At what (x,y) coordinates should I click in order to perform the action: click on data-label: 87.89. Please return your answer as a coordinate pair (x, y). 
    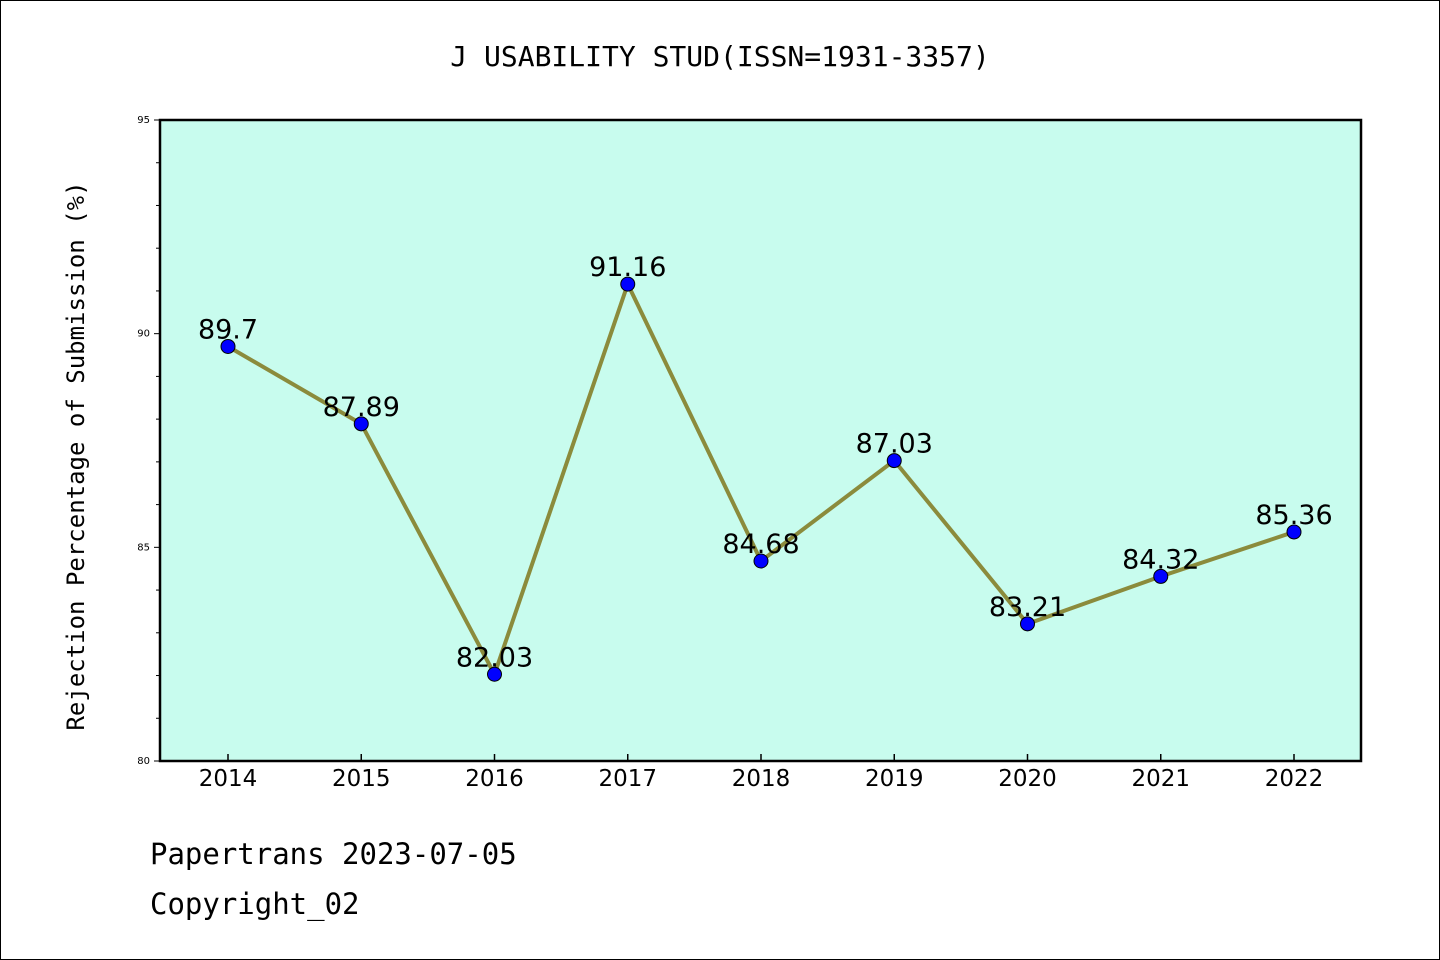
    Looking at the image, I should click on (361, 407).